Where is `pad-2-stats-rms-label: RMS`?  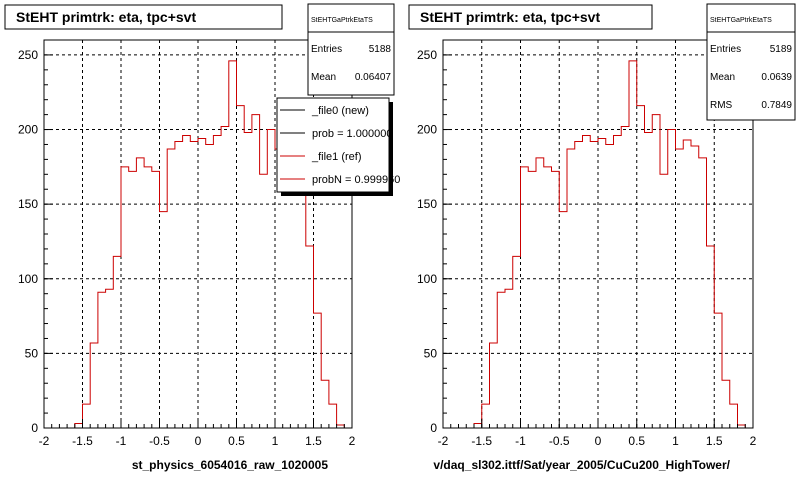
pad-2-stats-rms-label: RMS is located at coordinates (721, 105).